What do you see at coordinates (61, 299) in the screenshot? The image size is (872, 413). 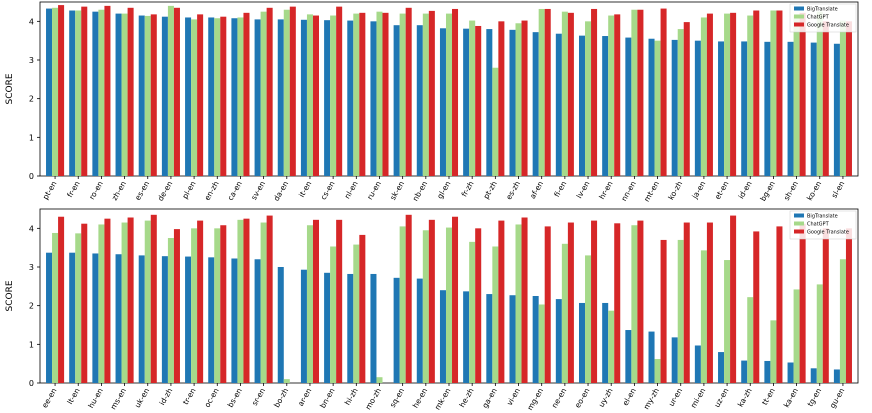 I see `bar-google-translate-ee-en` at bounding box center [61, 299].